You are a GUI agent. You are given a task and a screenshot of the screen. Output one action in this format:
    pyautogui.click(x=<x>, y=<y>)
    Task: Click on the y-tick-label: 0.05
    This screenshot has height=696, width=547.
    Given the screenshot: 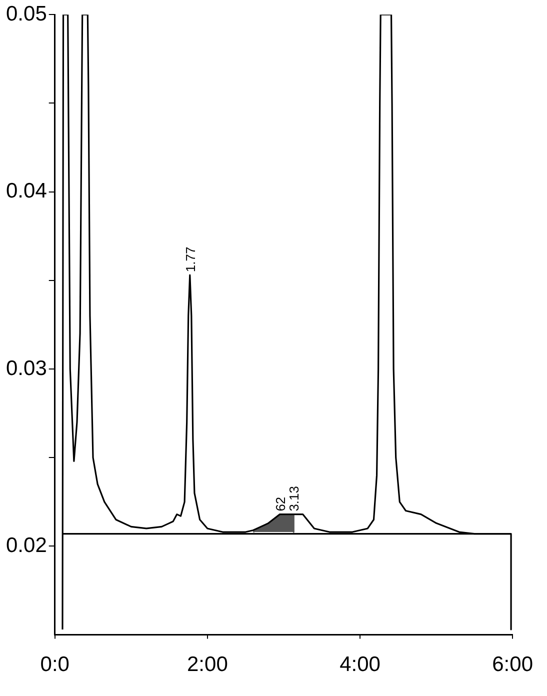 What is the action you would take?
    pyautogui.click(x=26, y=14)
    